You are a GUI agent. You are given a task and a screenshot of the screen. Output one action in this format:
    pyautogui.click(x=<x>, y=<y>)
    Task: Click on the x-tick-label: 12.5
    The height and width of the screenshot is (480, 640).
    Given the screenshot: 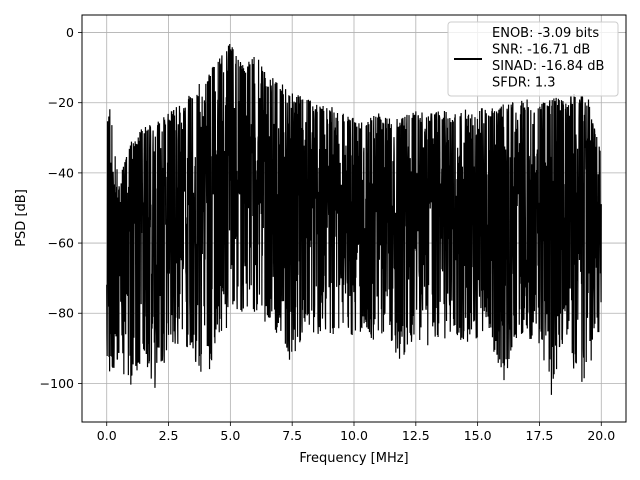 What is the action you would take?
    pyautogui.click(x=416, y=435)
    